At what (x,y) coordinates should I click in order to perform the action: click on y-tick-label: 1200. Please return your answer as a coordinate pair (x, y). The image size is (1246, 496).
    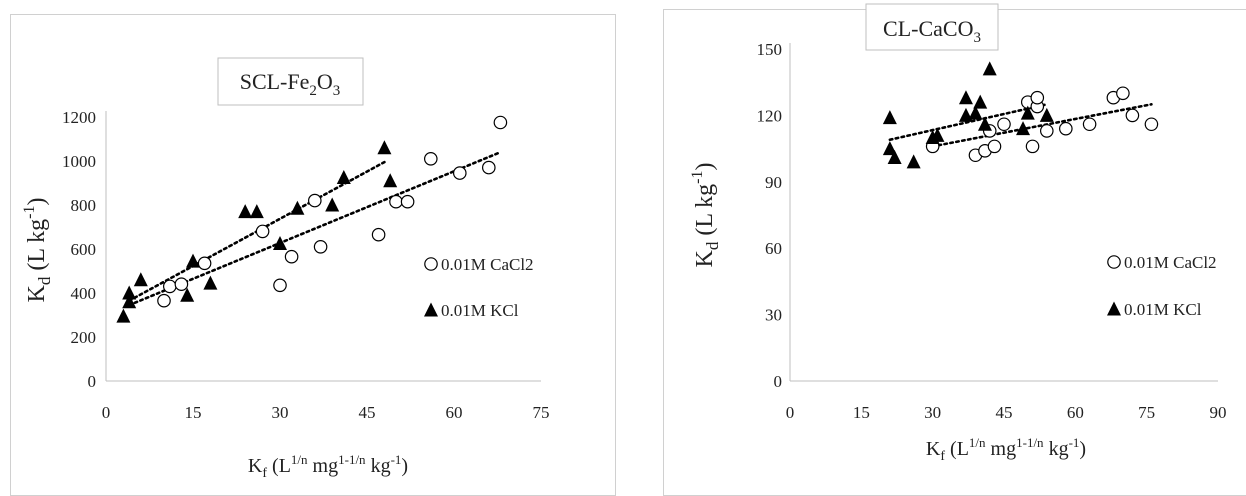
    Looking at the image, I should click on (79, 117).